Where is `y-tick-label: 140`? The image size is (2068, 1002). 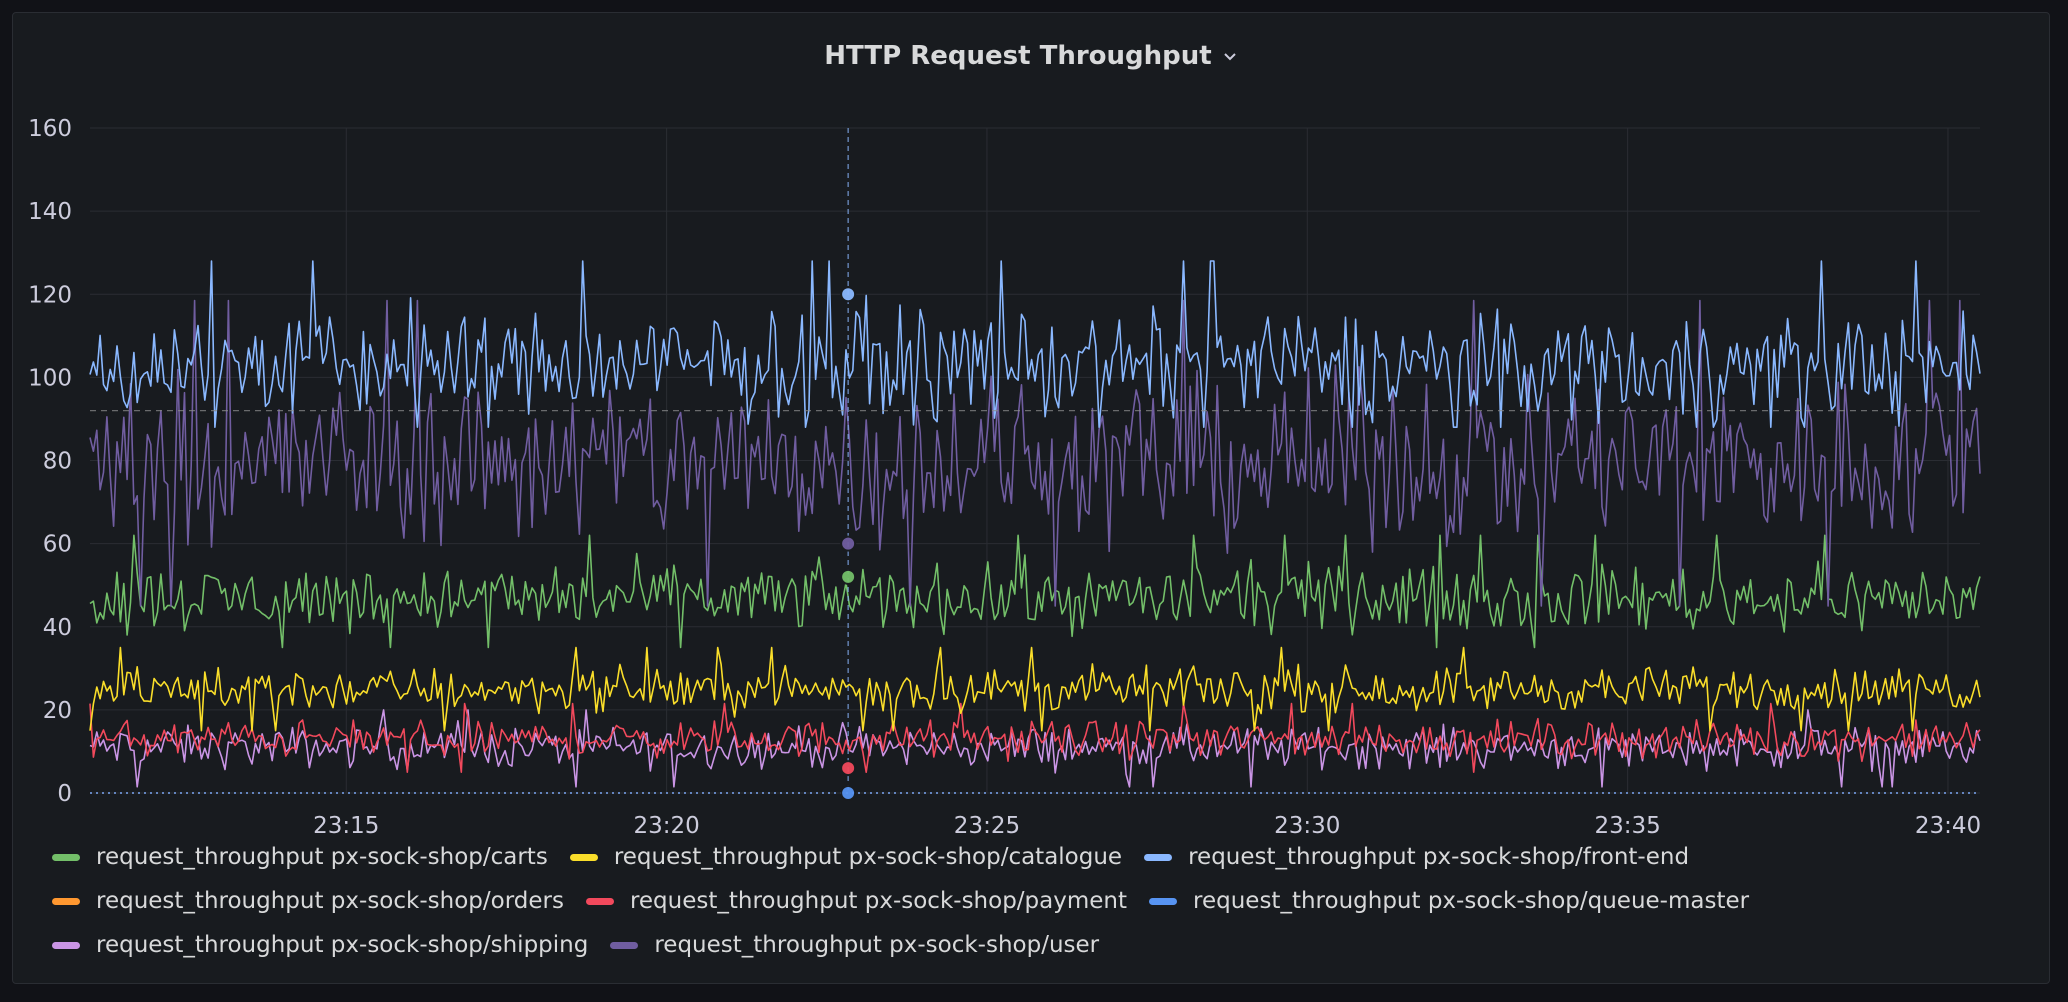
y-tick-label: 140 is located at coordinates (50, 212).